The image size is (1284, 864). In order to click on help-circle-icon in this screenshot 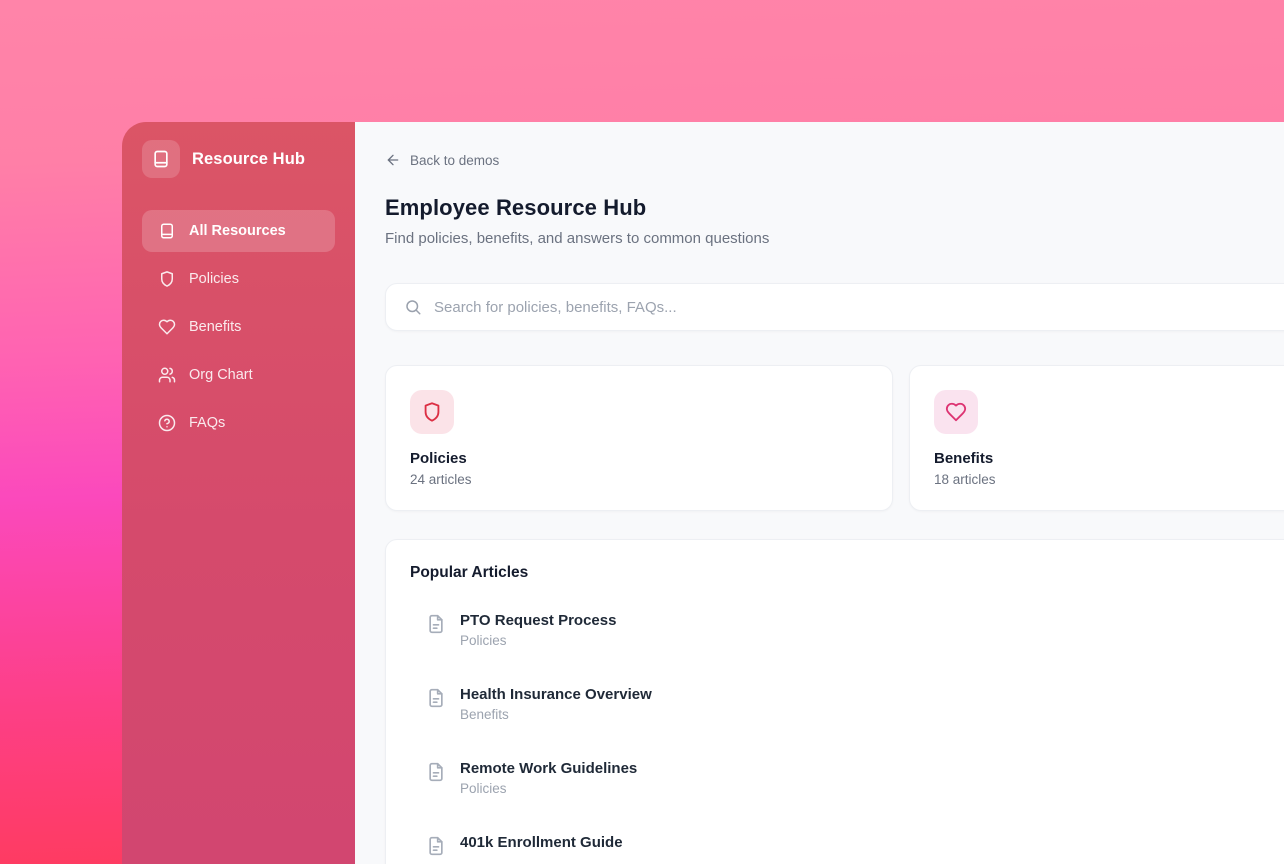, I will do `click(167, 423)`.